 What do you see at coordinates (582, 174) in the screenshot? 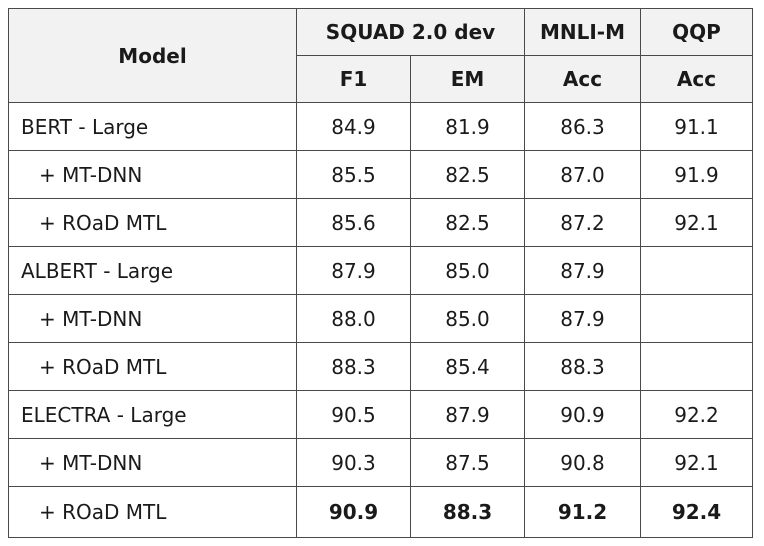
I see `cell-mnli-acc: 87.0` at bounding box center [582, 174].